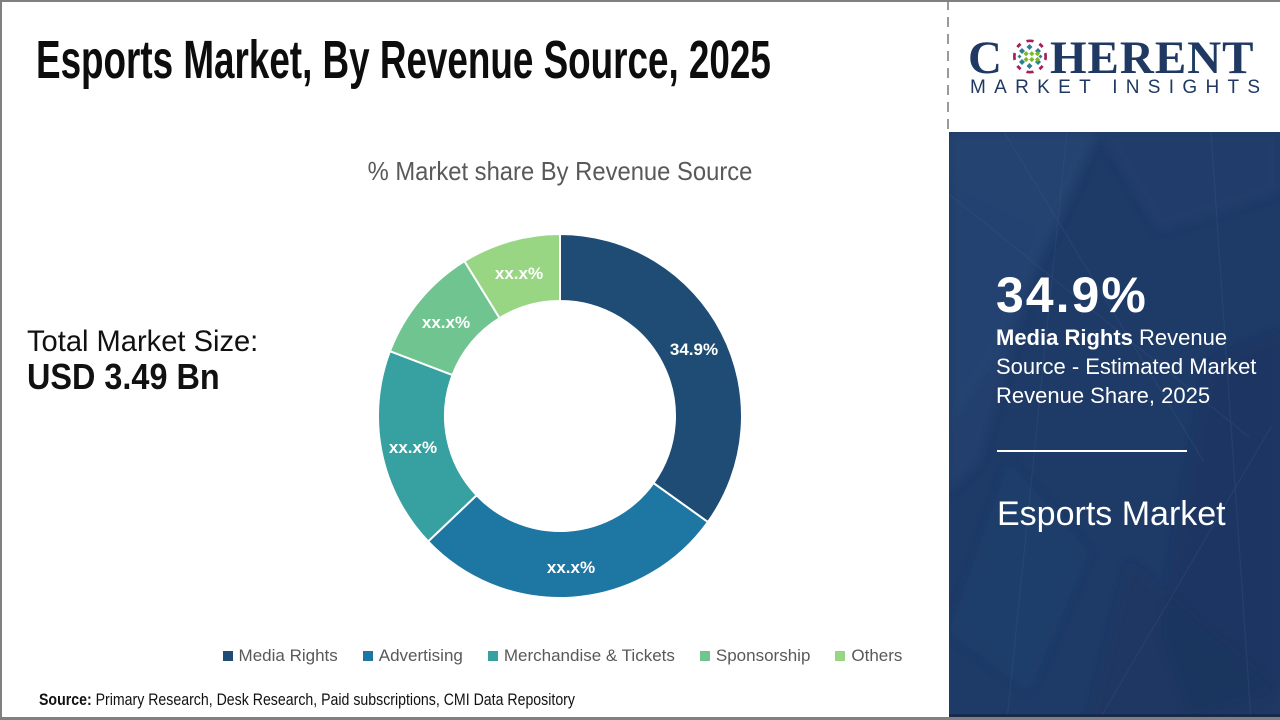  I want to click on svg-text: HERENT, so click(1152, 58).